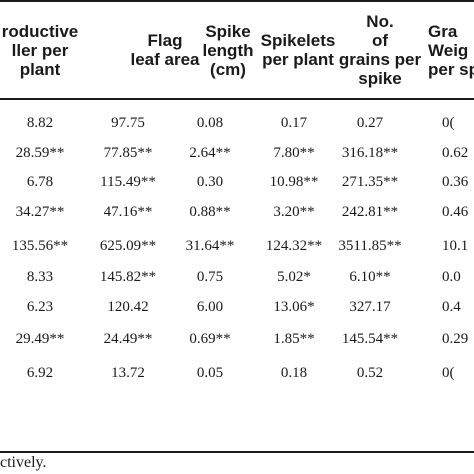  Describe the element at coordinates (40, 123) in the screenshot. I see `table-cell: 8.82` at that location.